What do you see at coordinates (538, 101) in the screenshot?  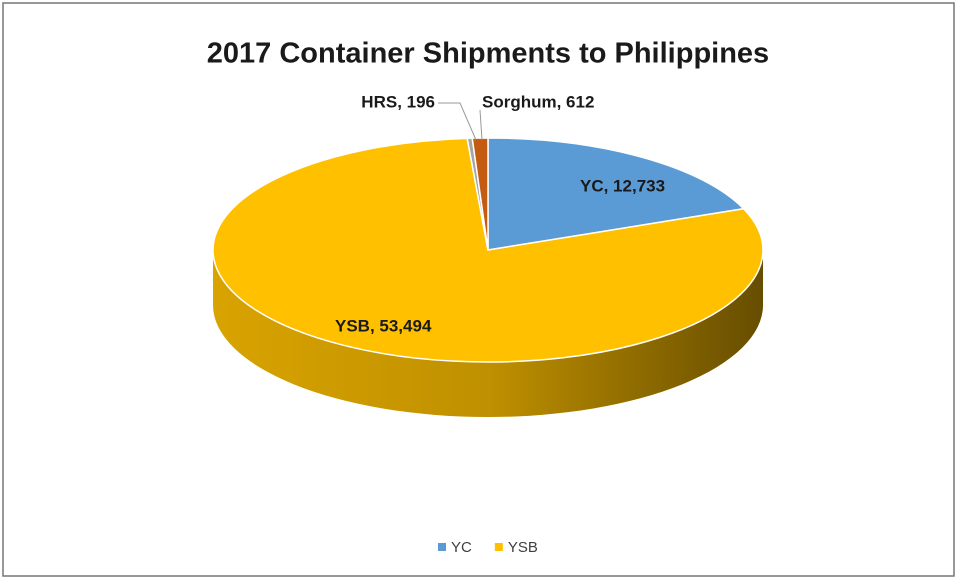 I see `data-label: Sorghum, 612` at bounding box center [538, 101].